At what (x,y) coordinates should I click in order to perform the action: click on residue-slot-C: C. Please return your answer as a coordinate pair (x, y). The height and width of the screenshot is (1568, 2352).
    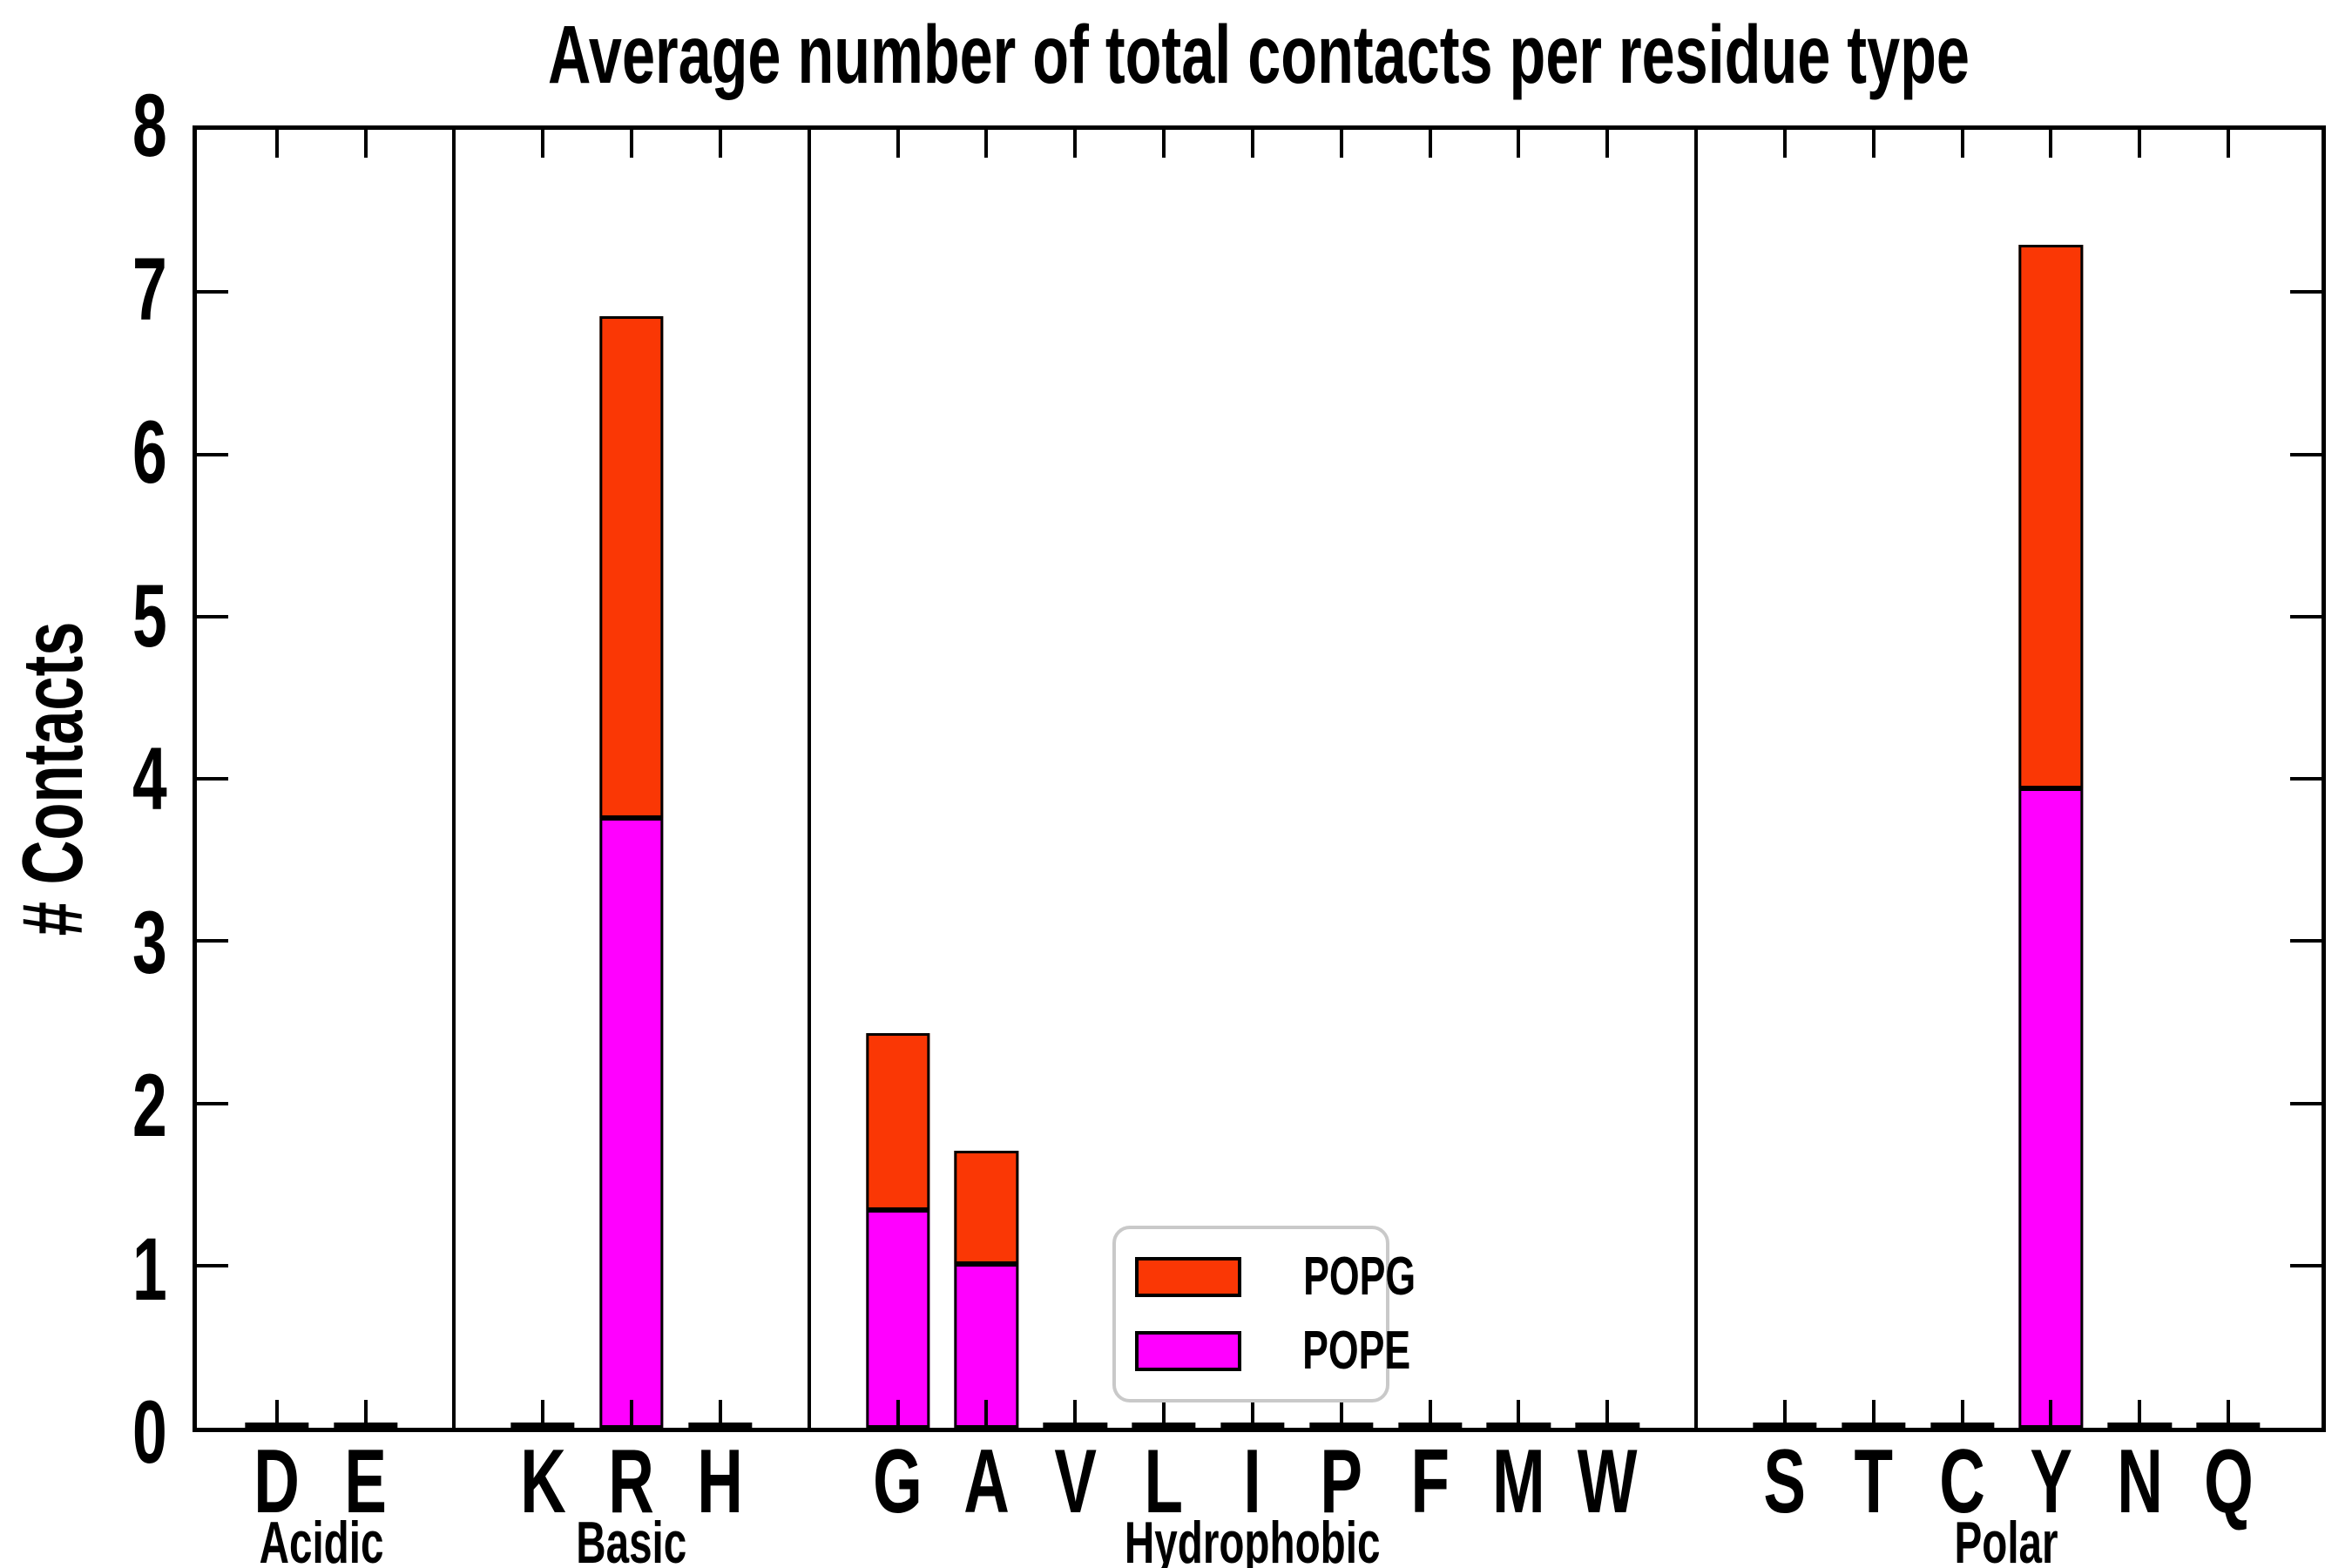
    Looking at the image, I should click on (1963, 829).